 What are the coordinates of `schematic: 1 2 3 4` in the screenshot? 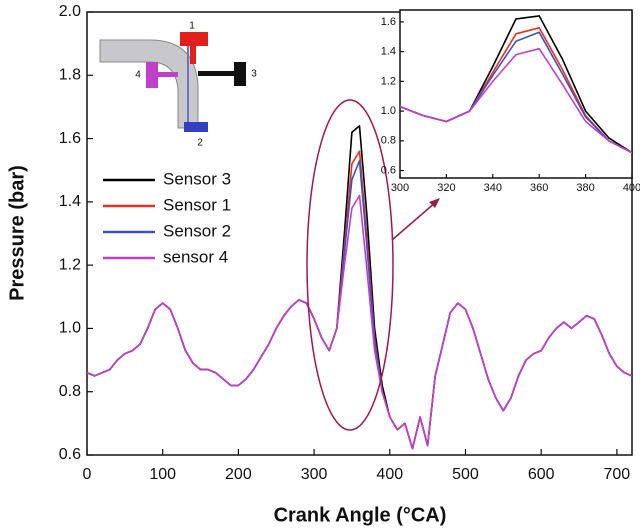 It's located at (178, 85).